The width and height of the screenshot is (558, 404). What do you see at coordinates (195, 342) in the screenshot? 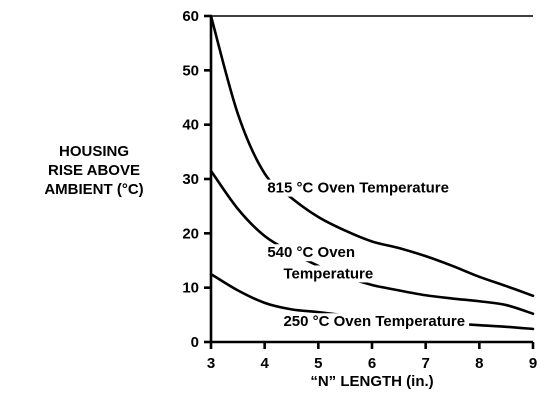
I see `y-tick-label: 0` at bounding box center [195, 342].